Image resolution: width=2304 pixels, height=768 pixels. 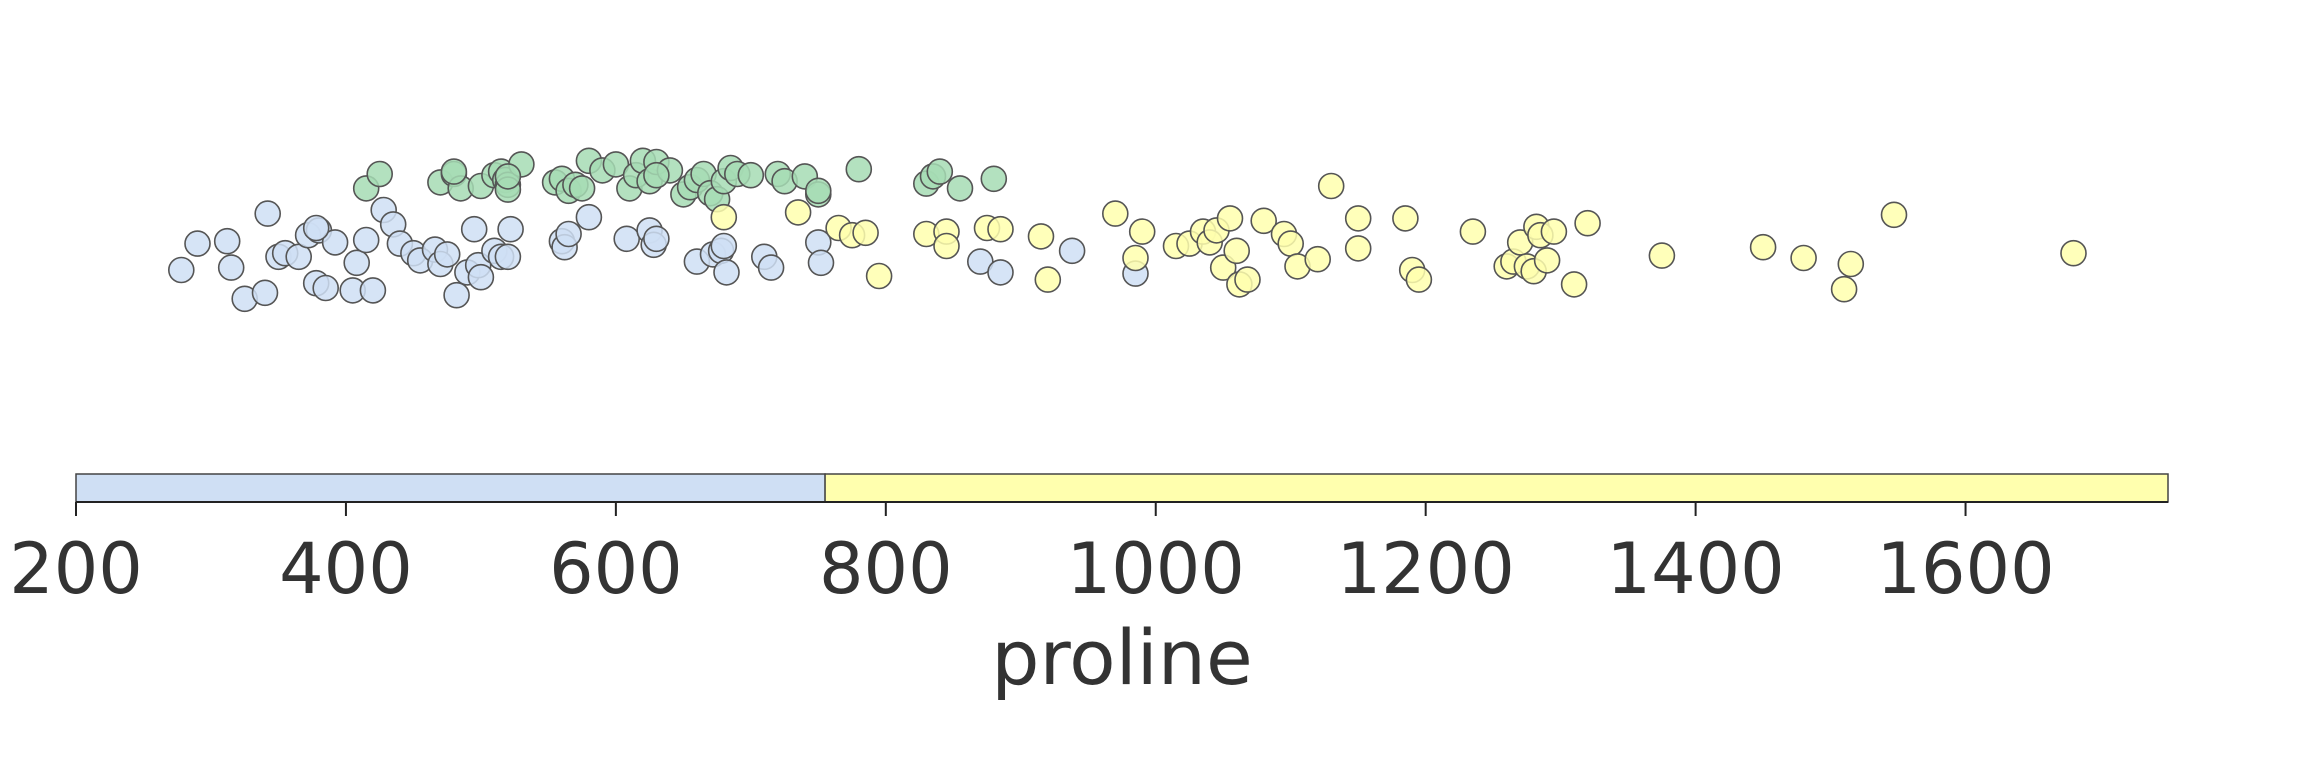 I want to click on x-tick-label: 400, so click(x=346, y=569).